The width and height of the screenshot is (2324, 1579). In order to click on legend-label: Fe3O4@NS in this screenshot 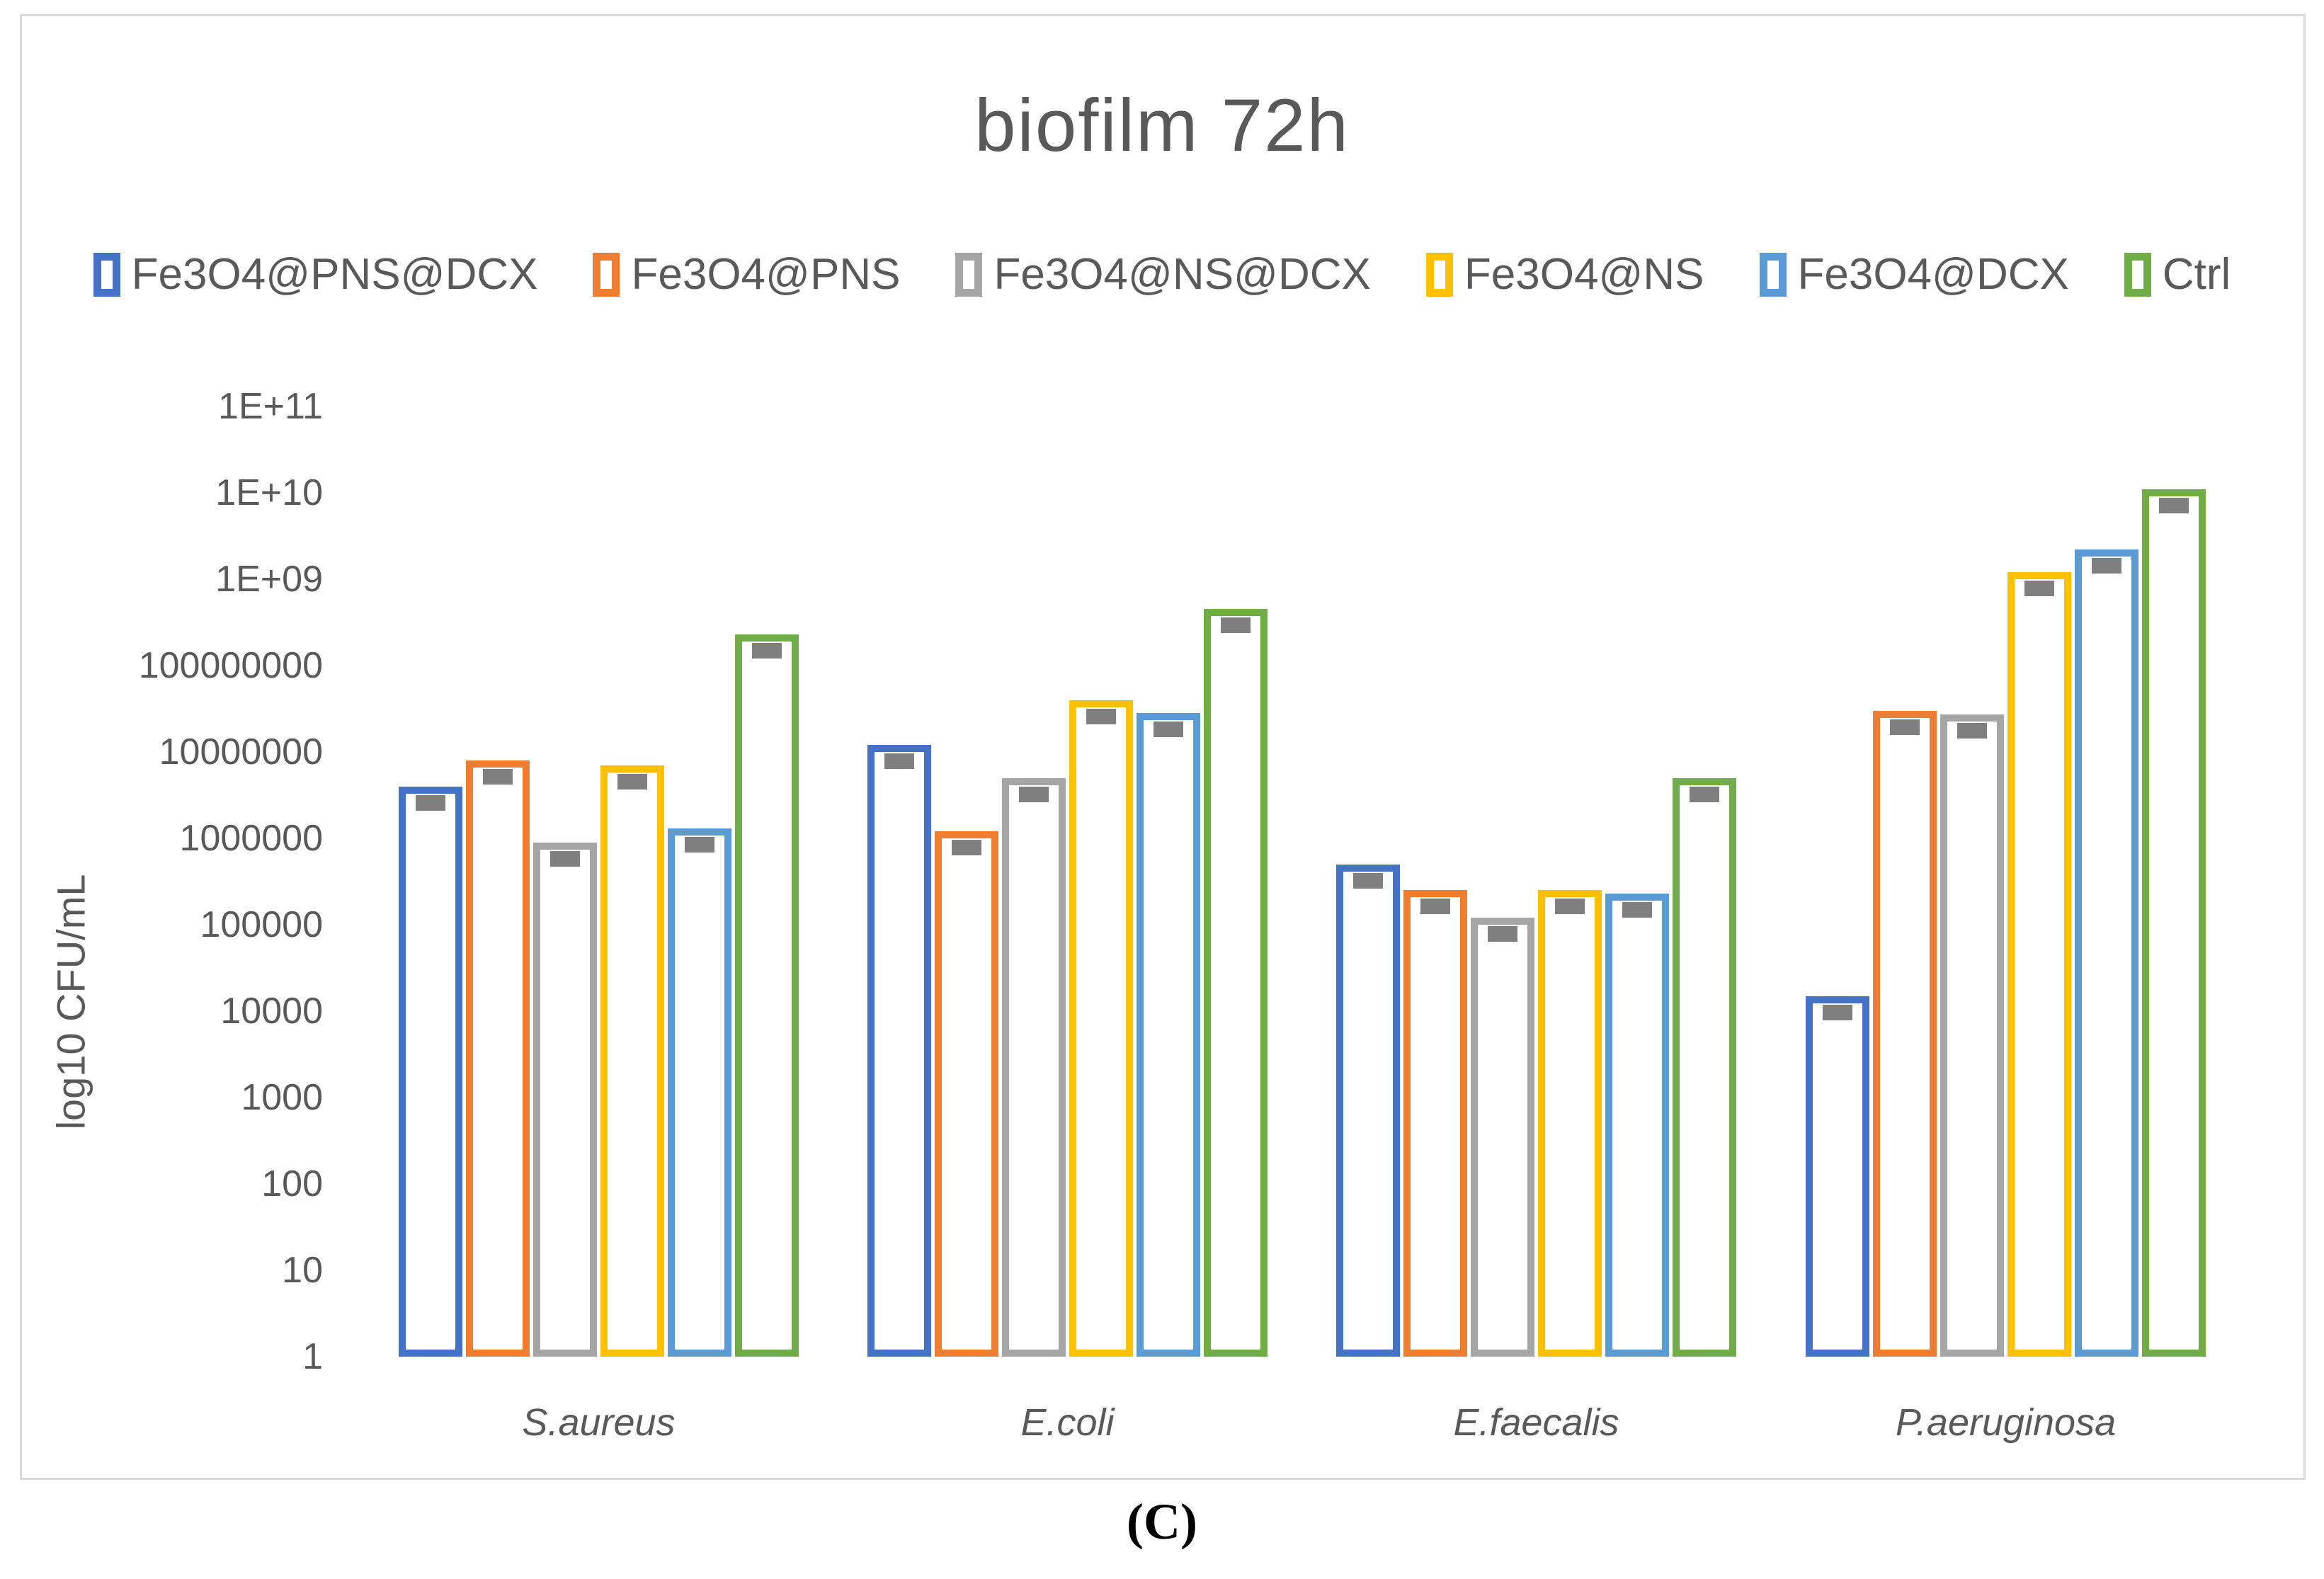, I will do `click(1584, 274)`.